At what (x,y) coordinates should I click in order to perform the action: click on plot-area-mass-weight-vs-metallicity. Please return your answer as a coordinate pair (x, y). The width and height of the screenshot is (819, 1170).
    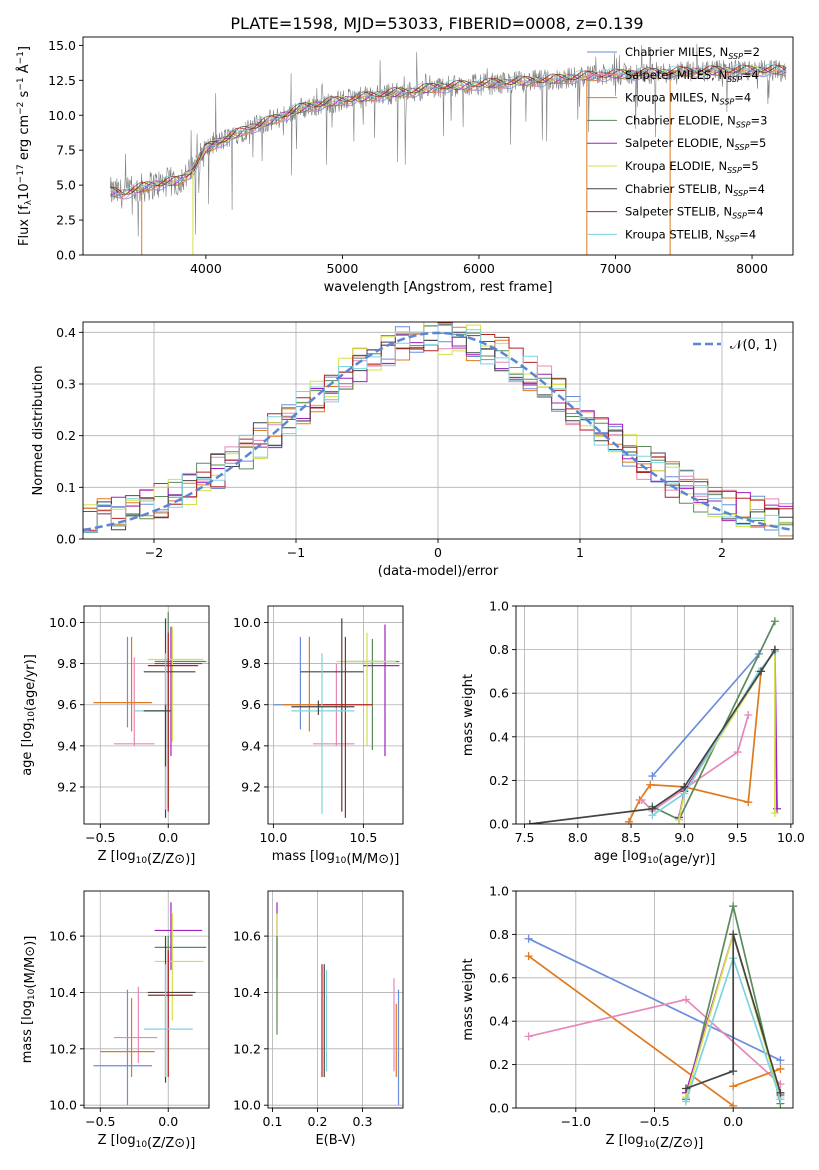
    Looking at the image, I should click on (654, 1005).